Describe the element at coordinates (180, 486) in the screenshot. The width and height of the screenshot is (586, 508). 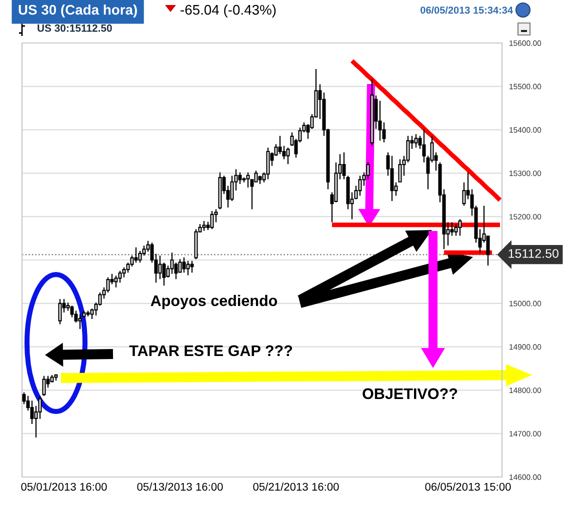
I see `x-tick-label: 05/13/2013 16:00` at that location.